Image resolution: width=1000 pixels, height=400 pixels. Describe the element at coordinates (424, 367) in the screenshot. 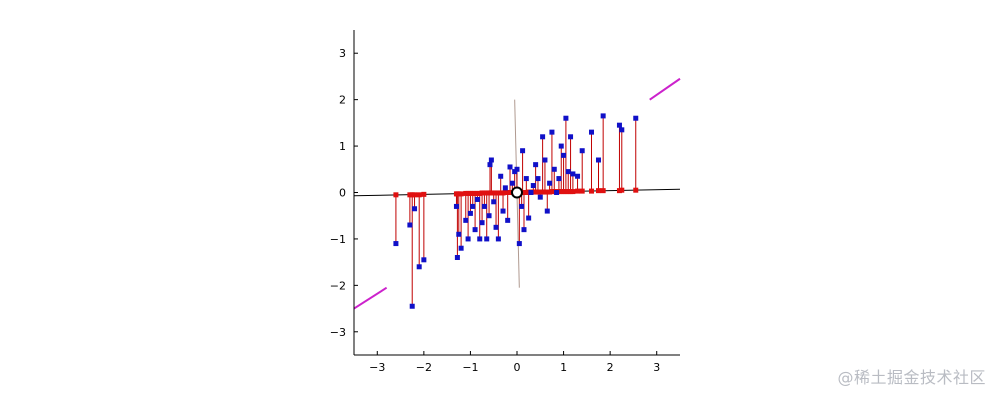

I see `x-tick-label: −2` at that location.